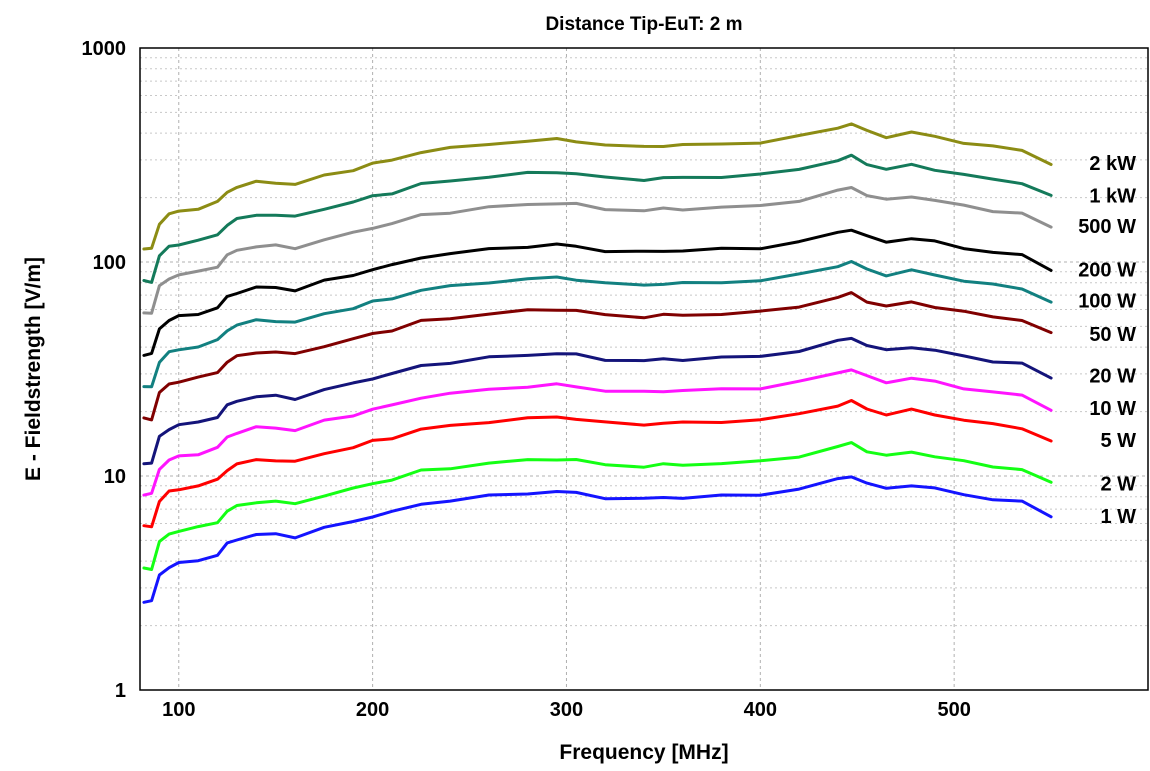 The image size is (1150, 771). I want to click on x-tick-label: 500, so click(953, 710).